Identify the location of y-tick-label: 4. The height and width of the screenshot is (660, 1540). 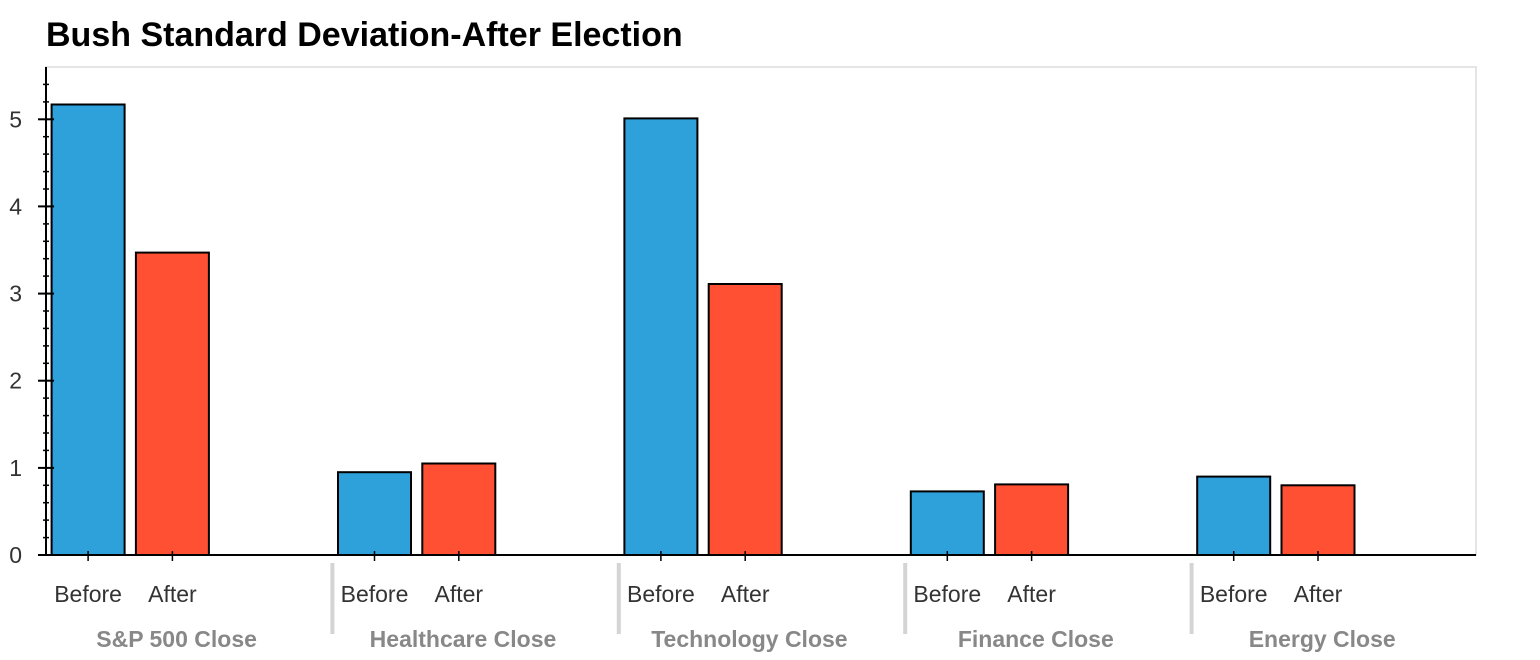
(15, 206).